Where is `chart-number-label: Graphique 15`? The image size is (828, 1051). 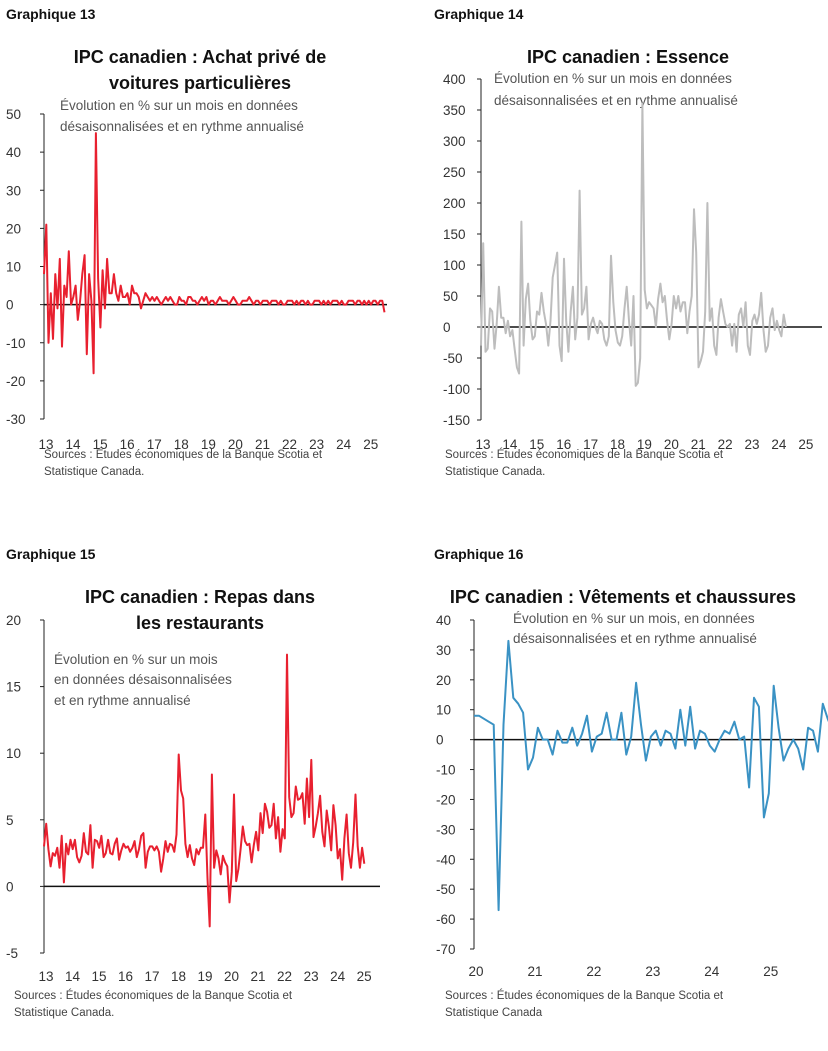 chart-number-label: Graphique 15 is located at coordinates (51, 554).